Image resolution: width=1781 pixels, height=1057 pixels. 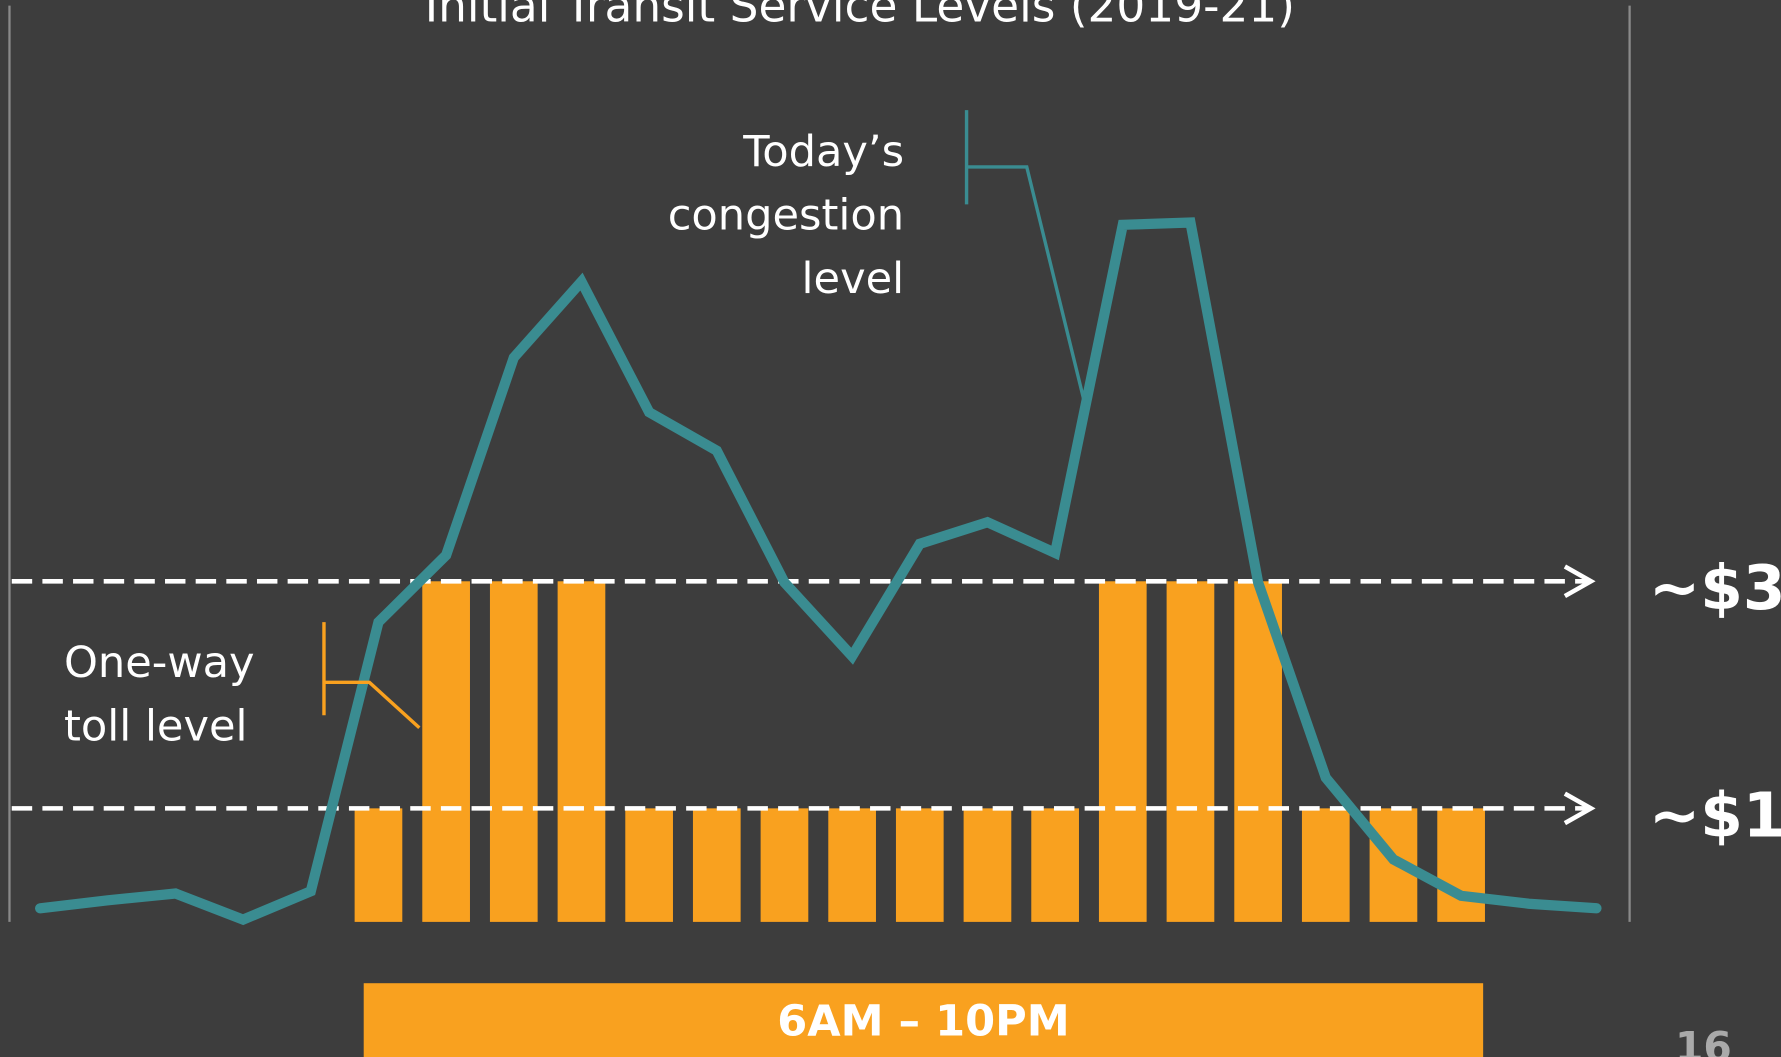 I want to click on annotation: Today’s, so click(x=823, y=152).